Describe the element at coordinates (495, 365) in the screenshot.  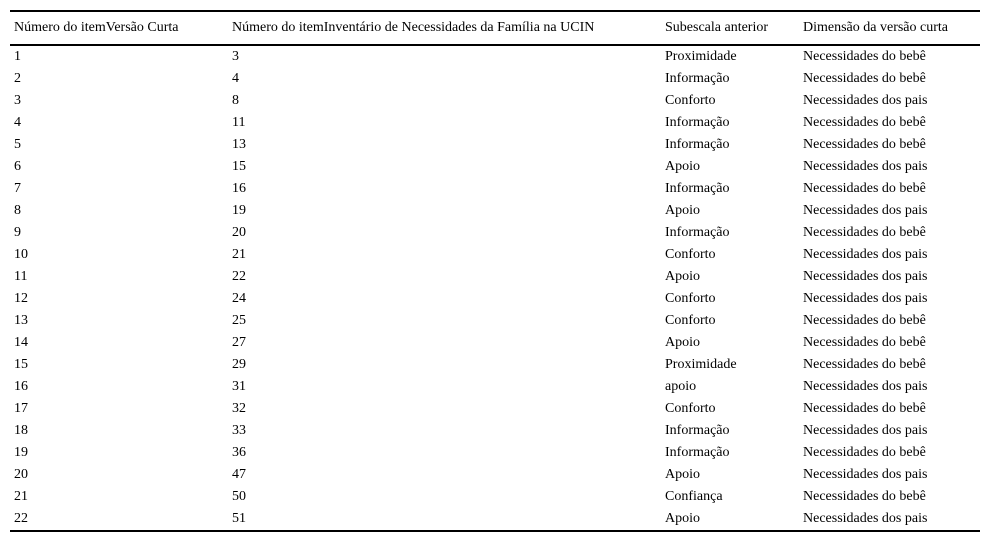
I see `table-row: 15 29 Proximidade Necessidades do bebê` at that location.